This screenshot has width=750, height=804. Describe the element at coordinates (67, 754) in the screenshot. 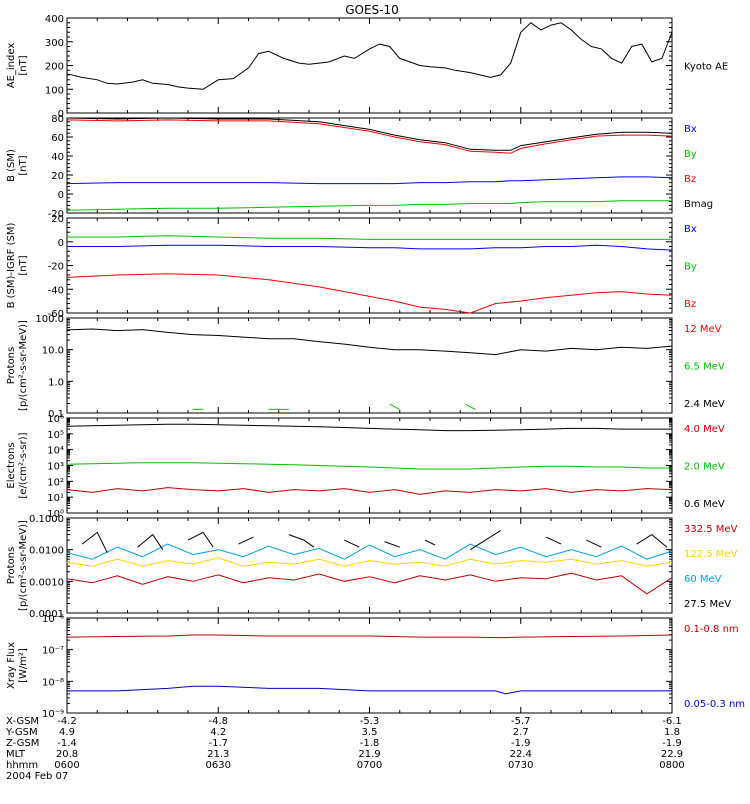

I see `footer-value: 20.8` at that location.